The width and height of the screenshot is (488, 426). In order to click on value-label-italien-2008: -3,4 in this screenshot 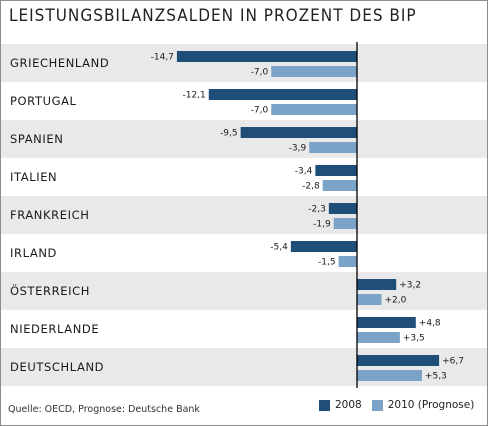, I will do `click(304, 172)`.